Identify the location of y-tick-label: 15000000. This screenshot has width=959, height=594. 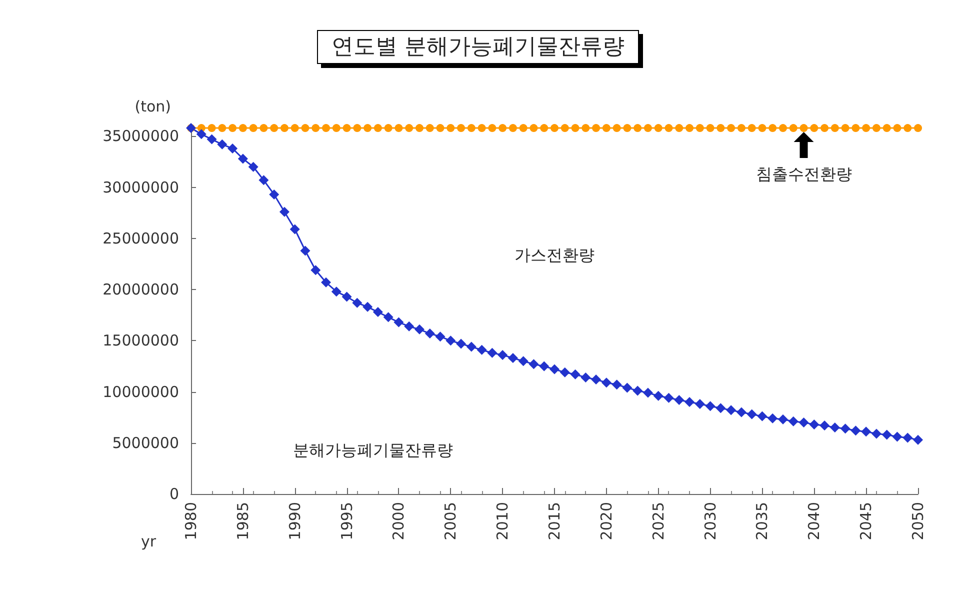
(140, 341).